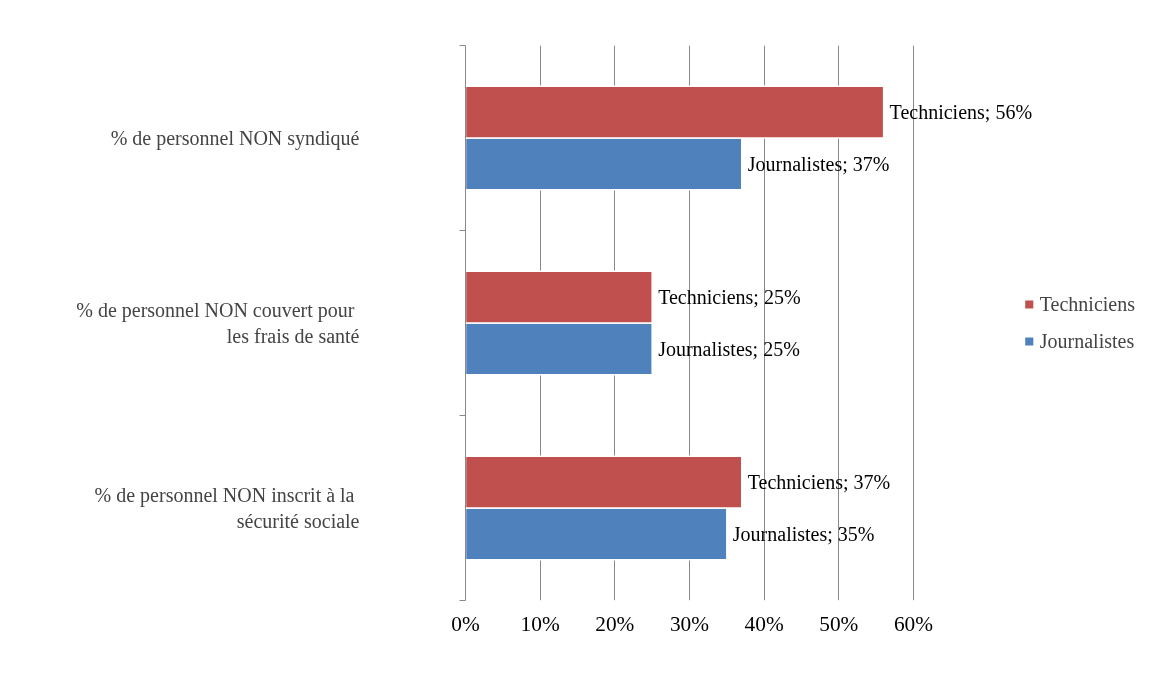 The width and height of the screenshot is (1154, 680). I want to click on data-label: Techniciens; 37%, so click(819, 482).